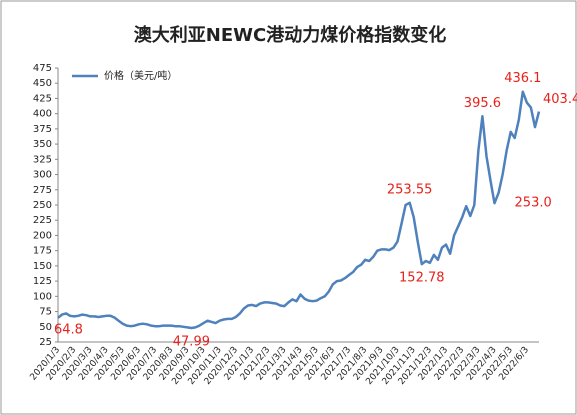 The image size is (577, 415). What do you see at coordinates (42, 159) in the screenshot?
I see `y-tick-label: 325` at bounding box center [42, 159].